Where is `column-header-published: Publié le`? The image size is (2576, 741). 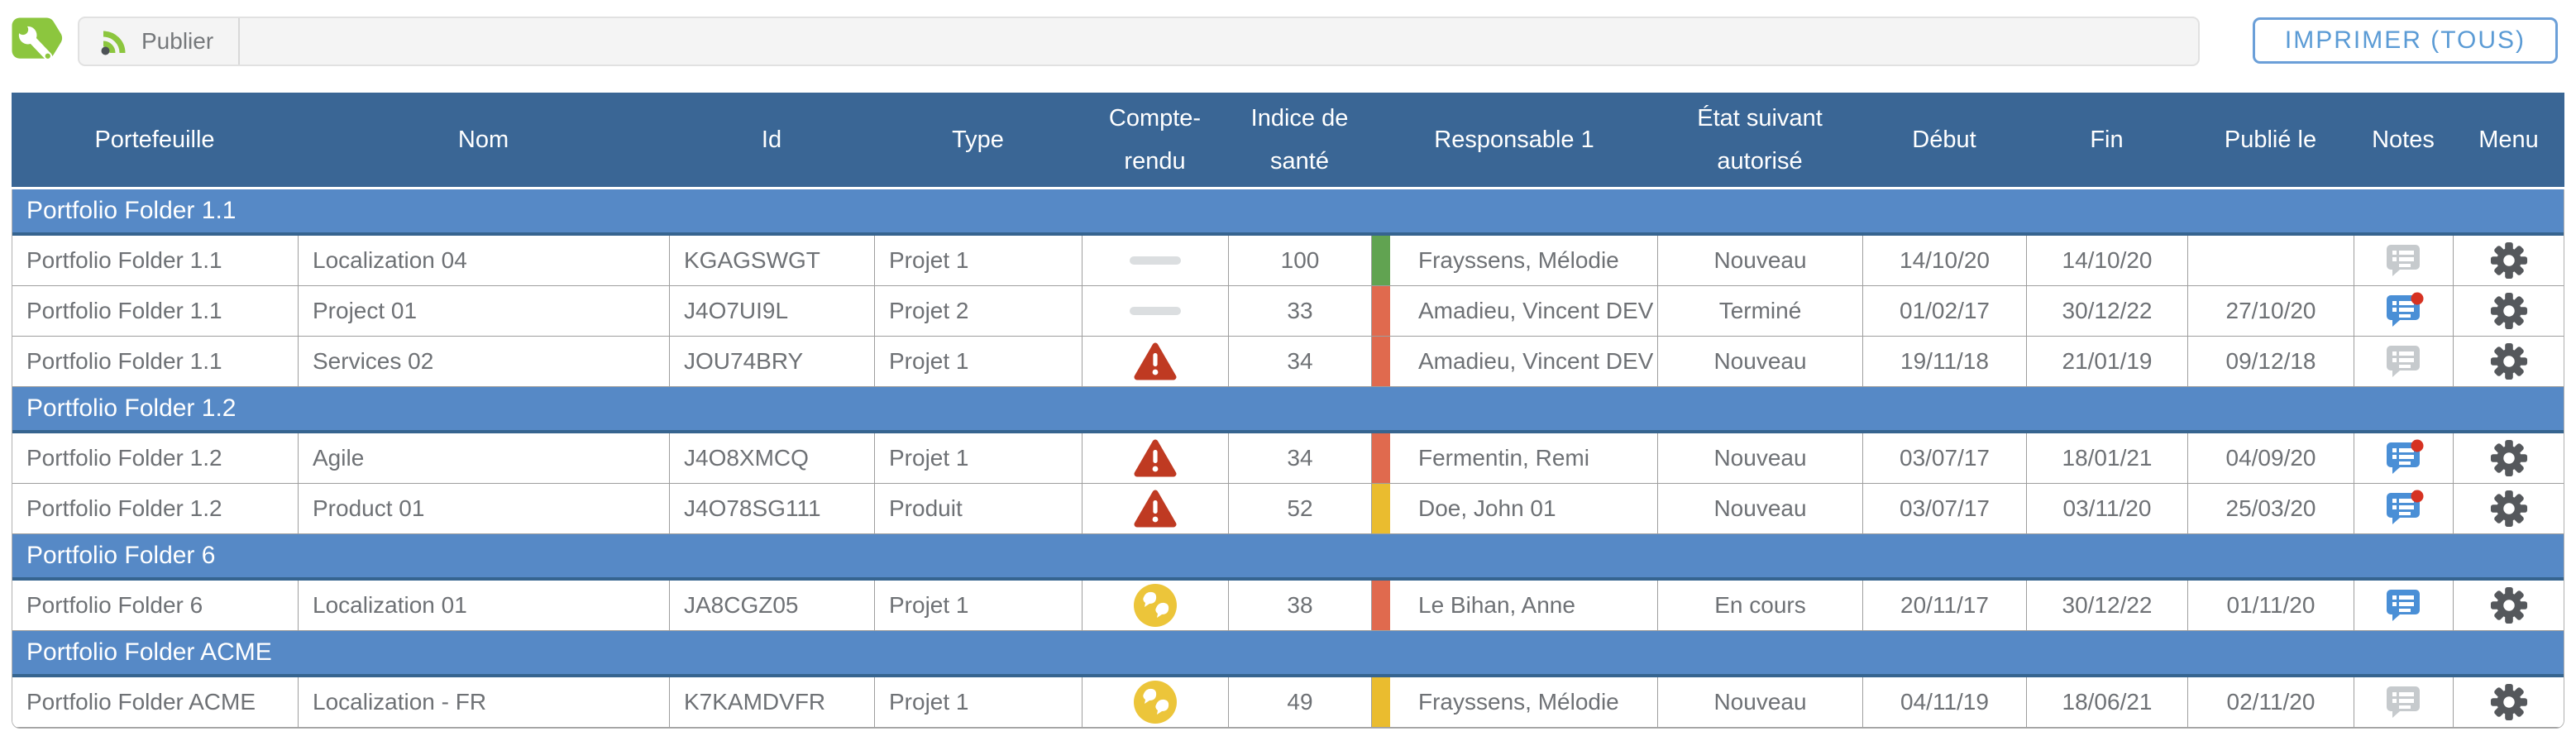
column-header-published: Publié le is located at coordinates (2270, 140).